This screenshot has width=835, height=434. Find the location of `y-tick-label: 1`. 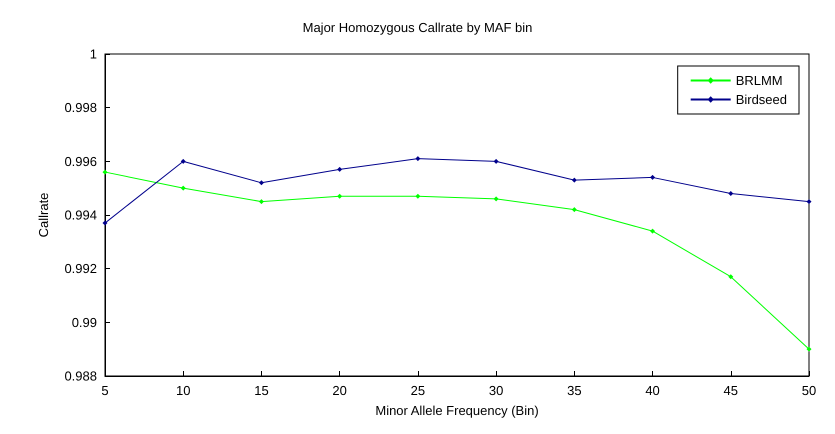

y-tick-label: 1 is located at coordinates (93, 54).